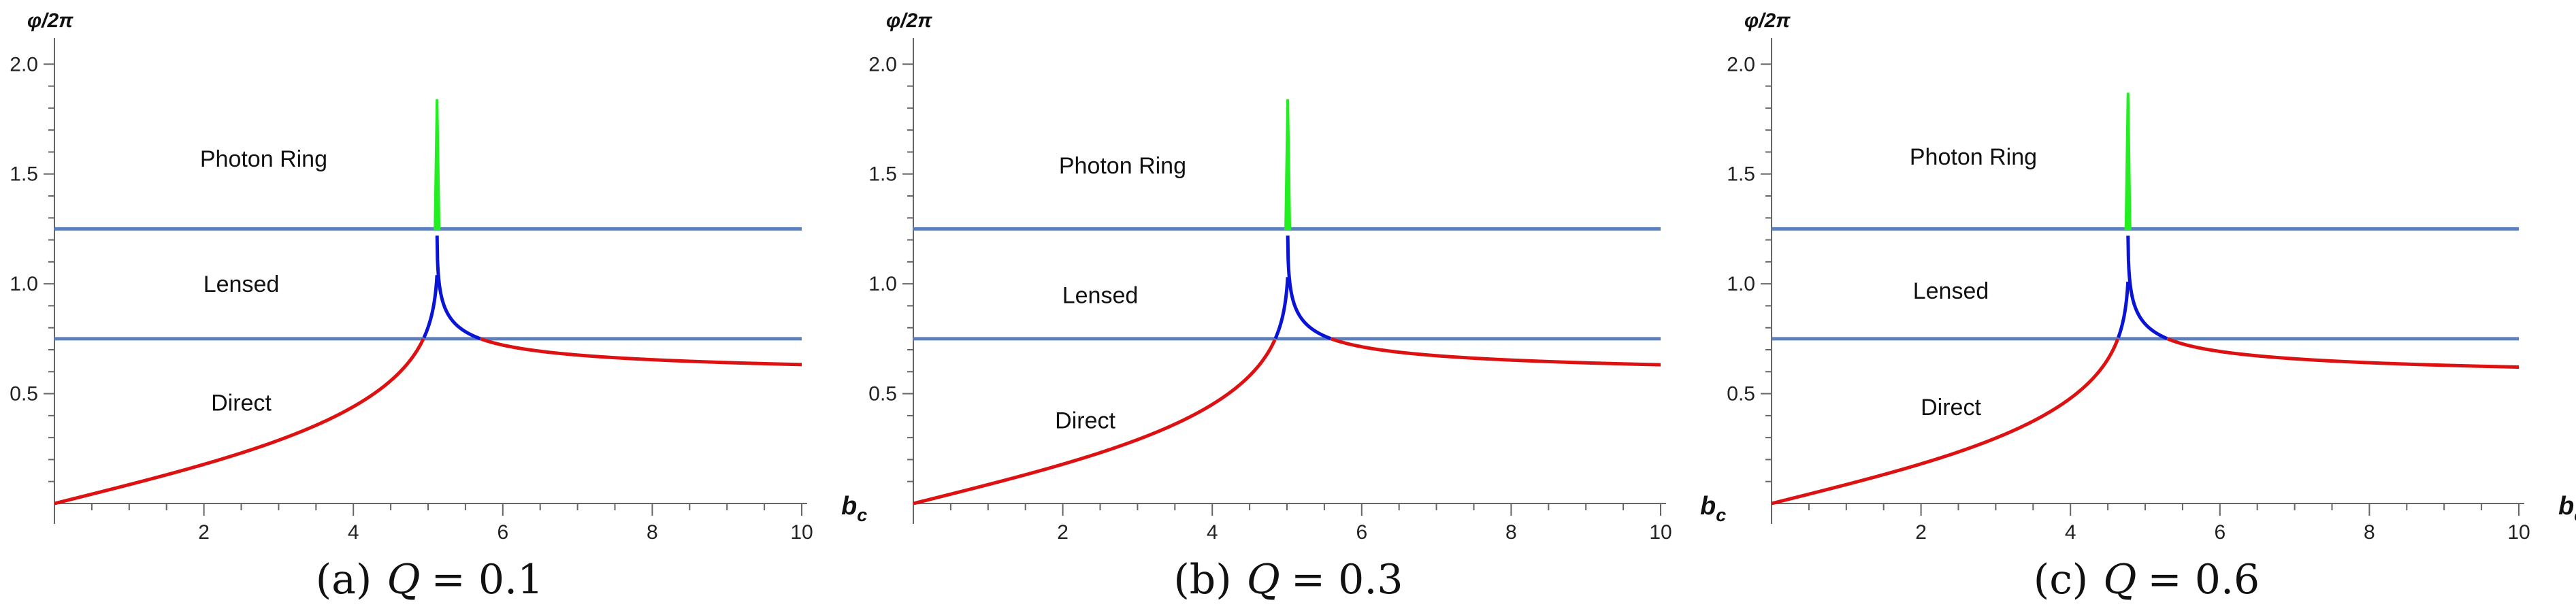  I want to click on figure-caption: (c) Q = 0.6, so click(2147, 580).